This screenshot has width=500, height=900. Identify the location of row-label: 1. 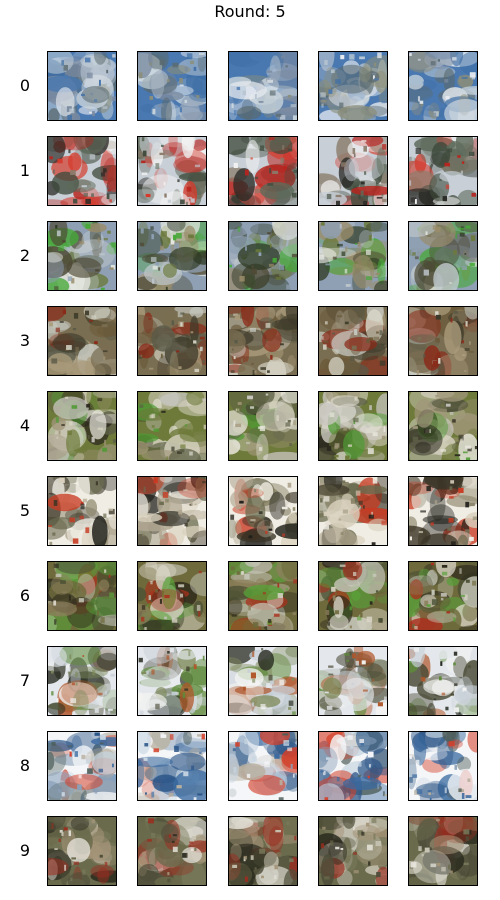
(25, 170).